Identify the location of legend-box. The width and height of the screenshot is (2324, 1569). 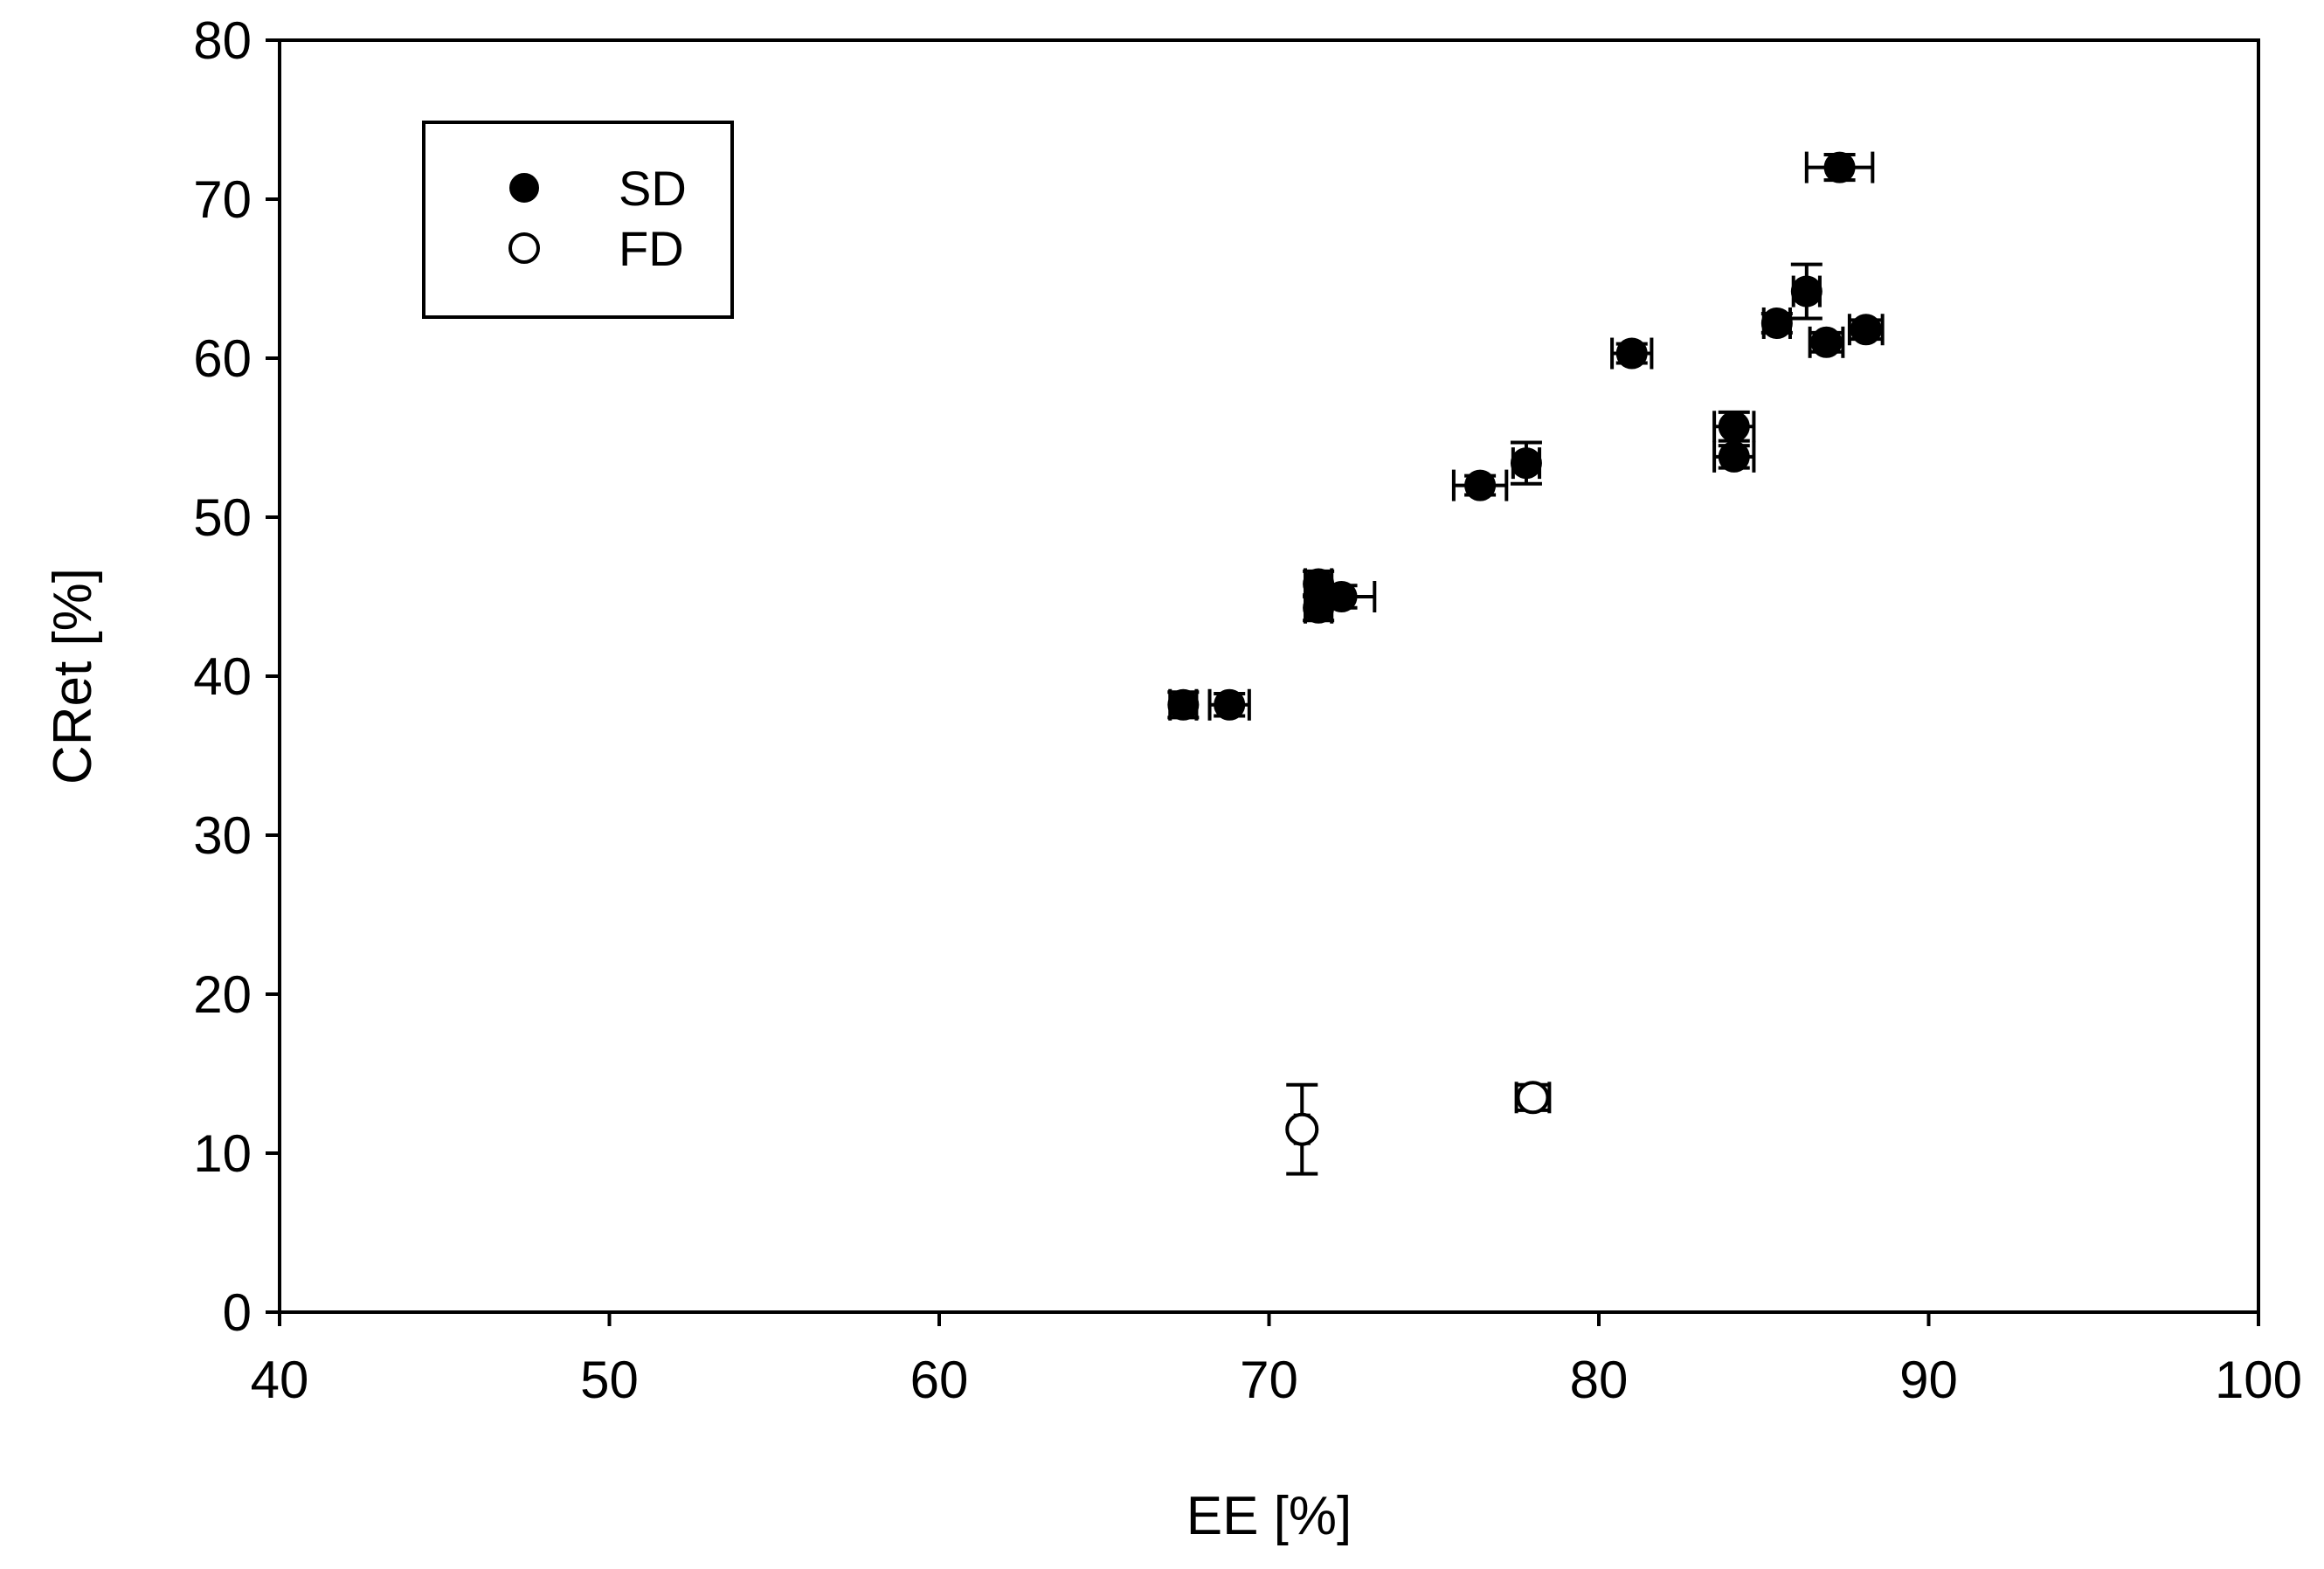
(578, 220).